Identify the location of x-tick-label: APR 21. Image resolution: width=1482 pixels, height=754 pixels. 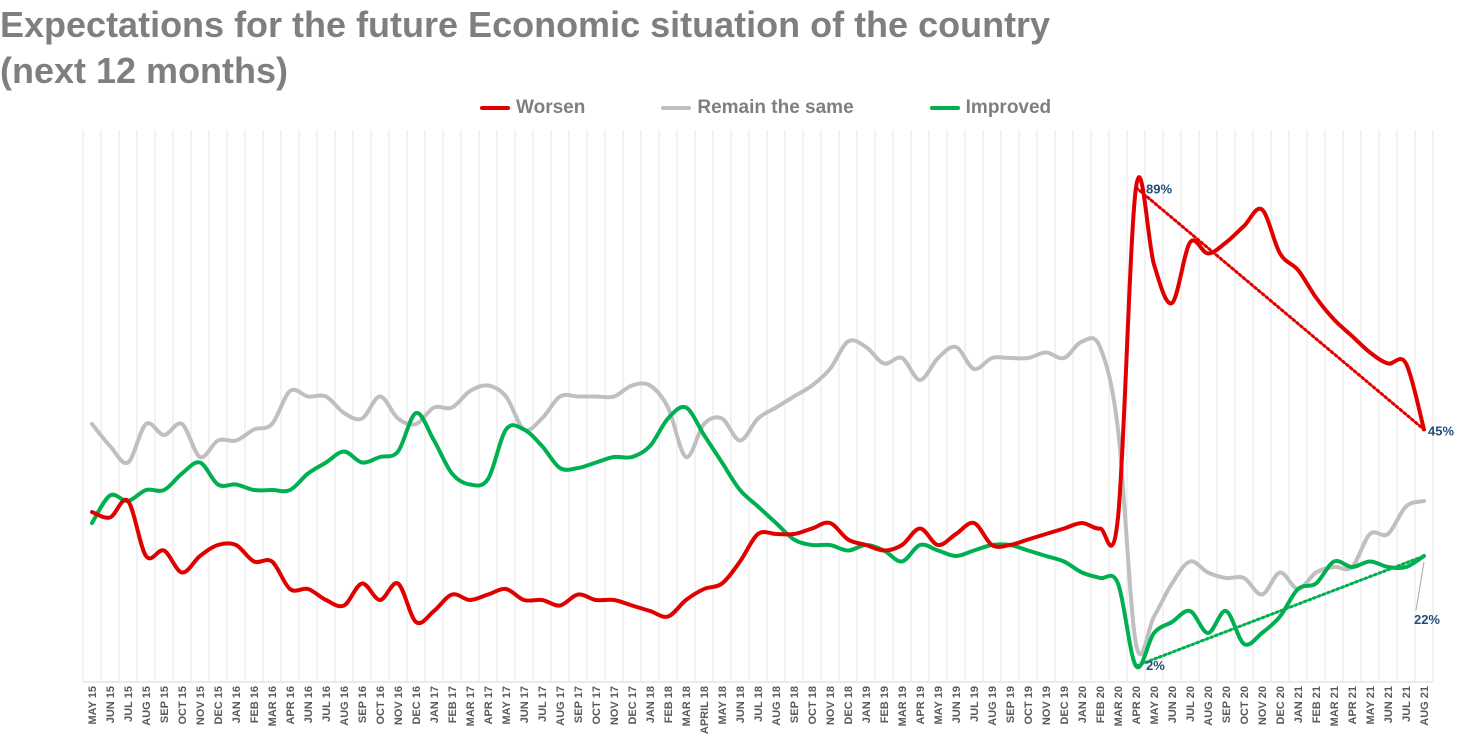
(1353, 705).